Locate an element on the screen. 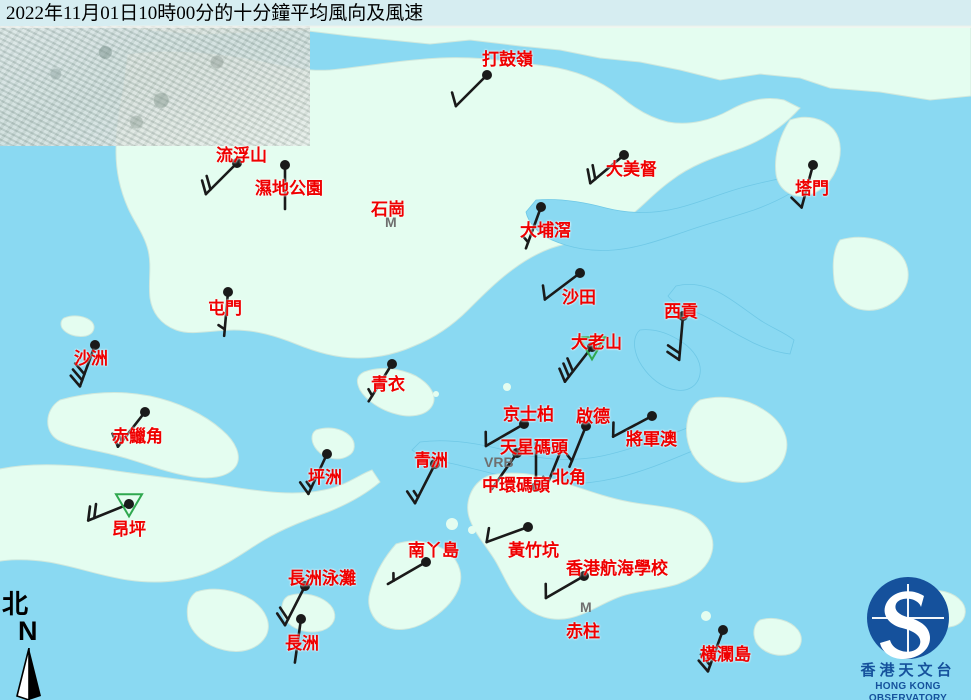  station-label: 京士柏 is located at coordinates (528, 414).